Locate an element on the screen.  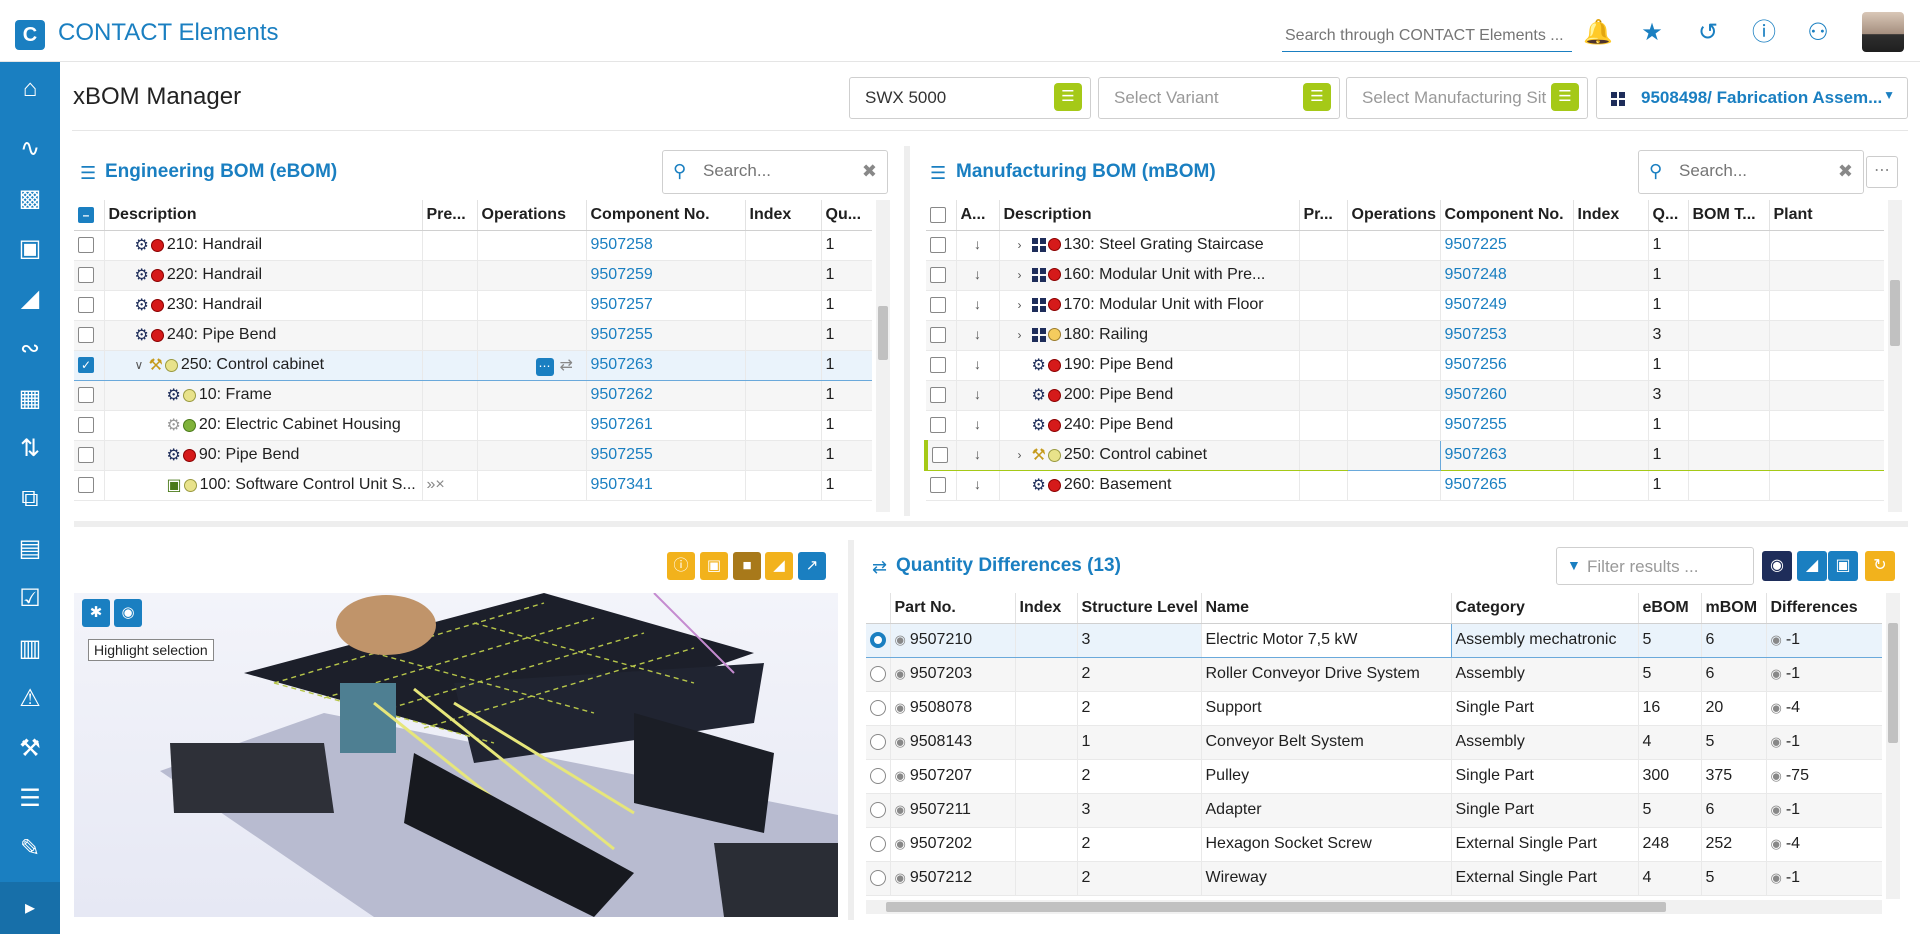
table-row: ↓ ⚙ 240: Pipe Bend 9507255 1 is located at coordinates (1405, 425).